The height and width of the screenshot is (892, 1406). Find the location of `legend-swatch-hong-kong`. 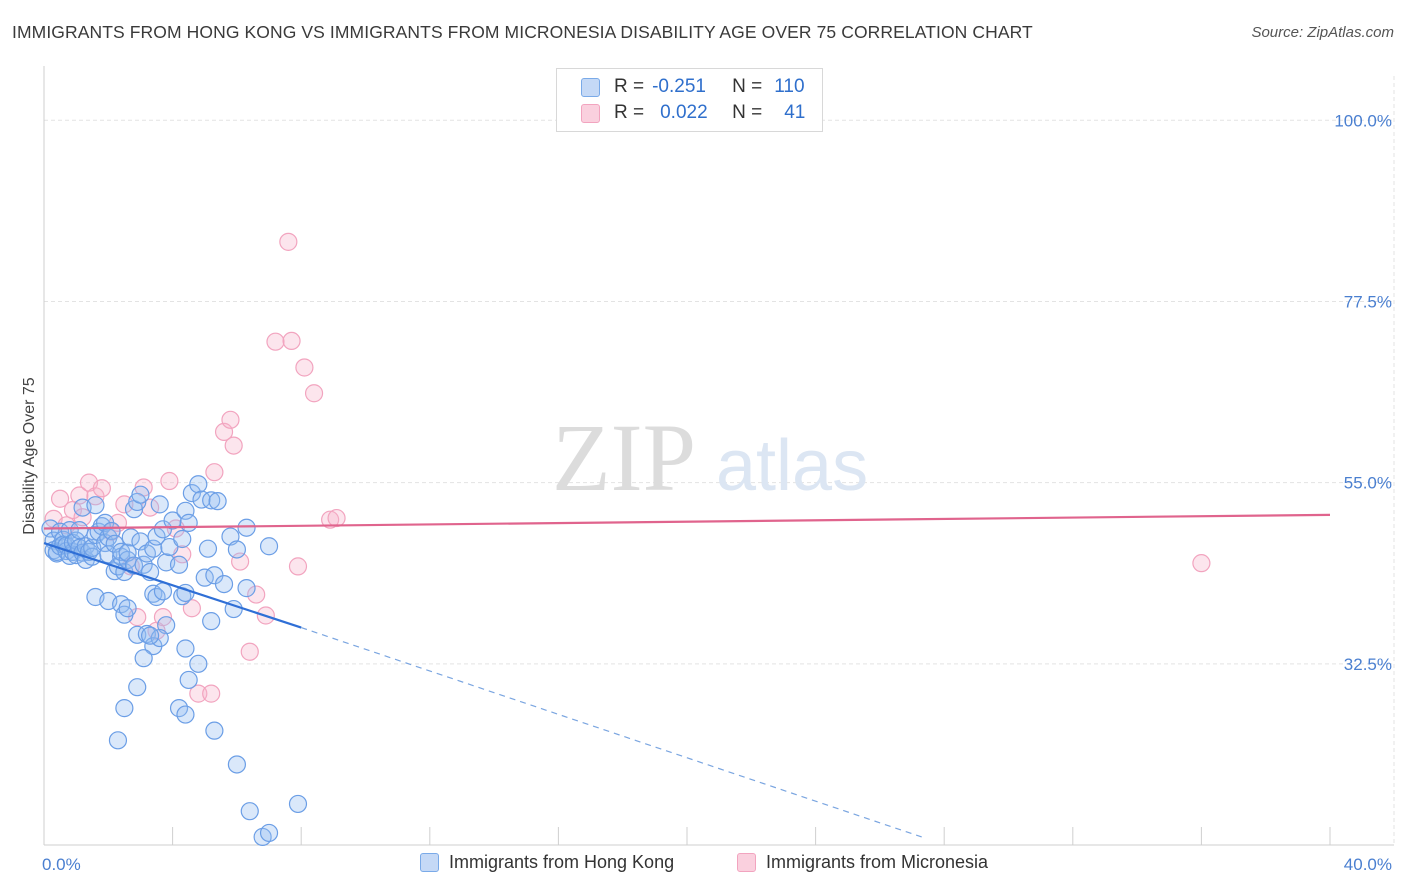

legend-swatch-hong-kong is located at coordinates (590, 87).